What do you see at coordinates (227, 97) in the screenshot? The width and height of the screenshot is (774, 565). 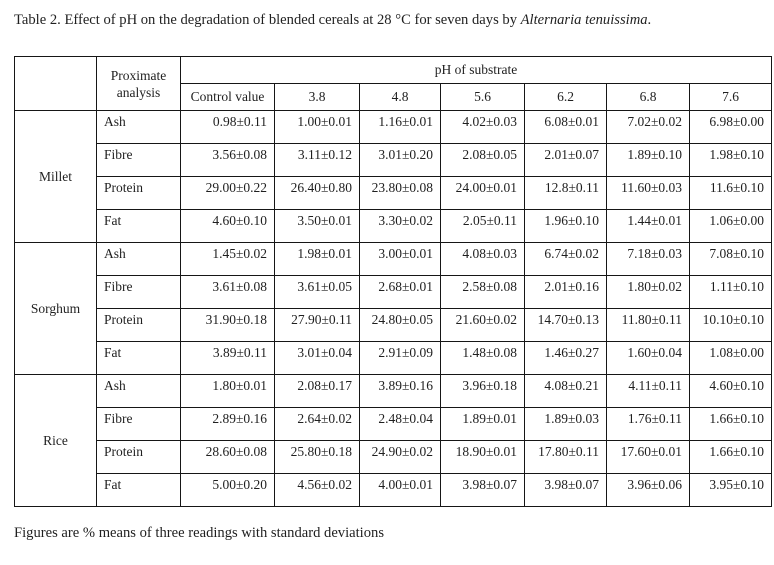 I see `column-header-control: Control value` at bounding box center [227, 97].